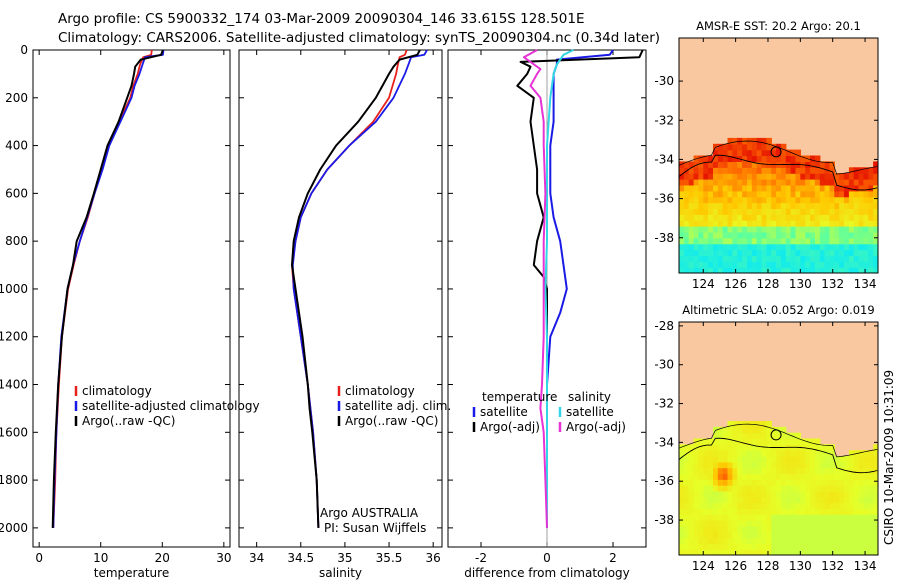 This screenshot has width=900, height=580. What do you see at coordinates (580, 288) in the screenshot?
I see `difference-series-argo-adj-` at bounding box center [580, 288].